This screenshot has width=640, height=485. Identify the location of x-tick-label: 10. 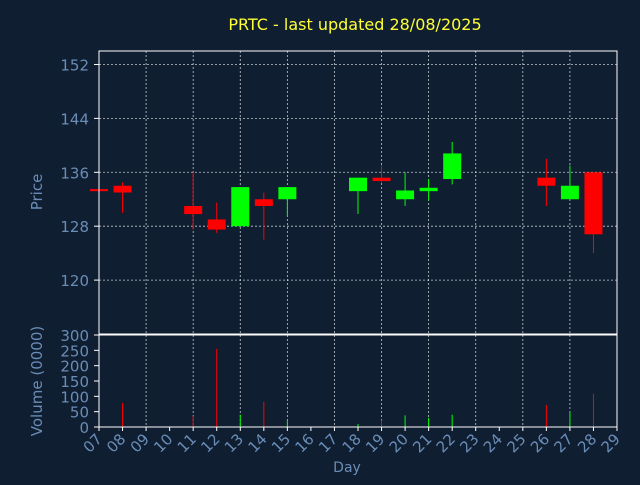
(163, 443).